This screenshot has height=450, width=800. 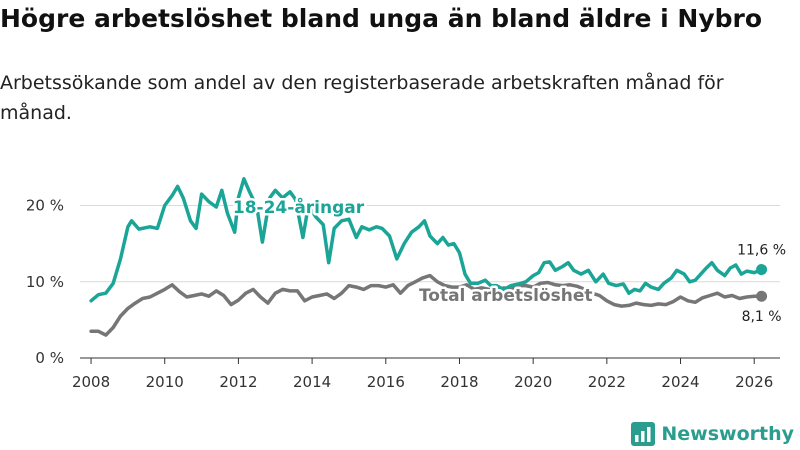 What do you see at coordinates (45, 282) in the screenshot?
I see `y-tick-label-10: 10 %` at bounding box center [45, 282].